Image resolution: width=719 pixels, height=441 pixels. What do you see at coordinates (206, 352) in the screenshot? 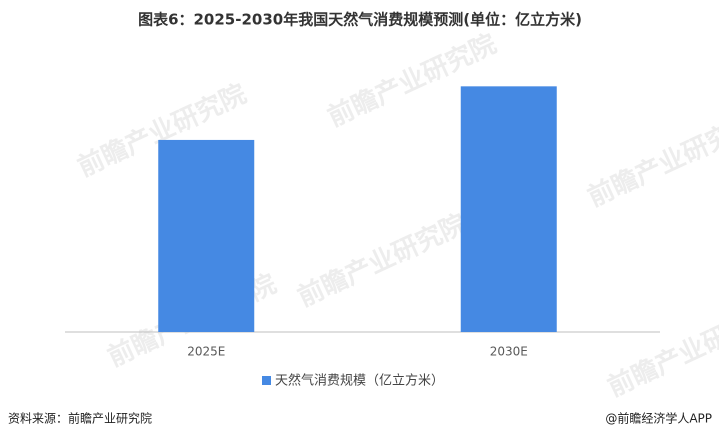
I see `x-tick-label: 2025E` at bounding box center [206, 352].